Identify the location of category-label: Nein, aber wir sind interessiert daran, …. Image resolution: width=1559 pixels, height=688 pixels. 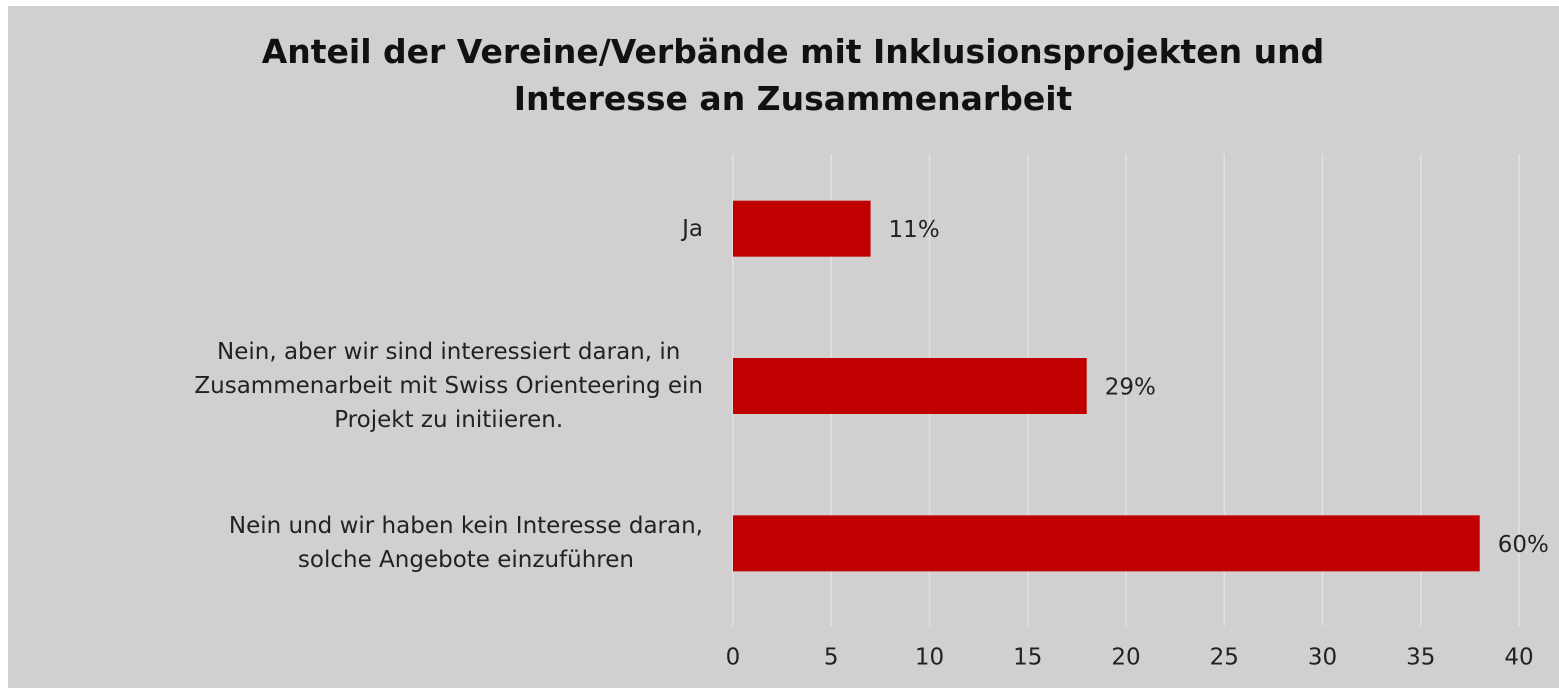
(448, 386).